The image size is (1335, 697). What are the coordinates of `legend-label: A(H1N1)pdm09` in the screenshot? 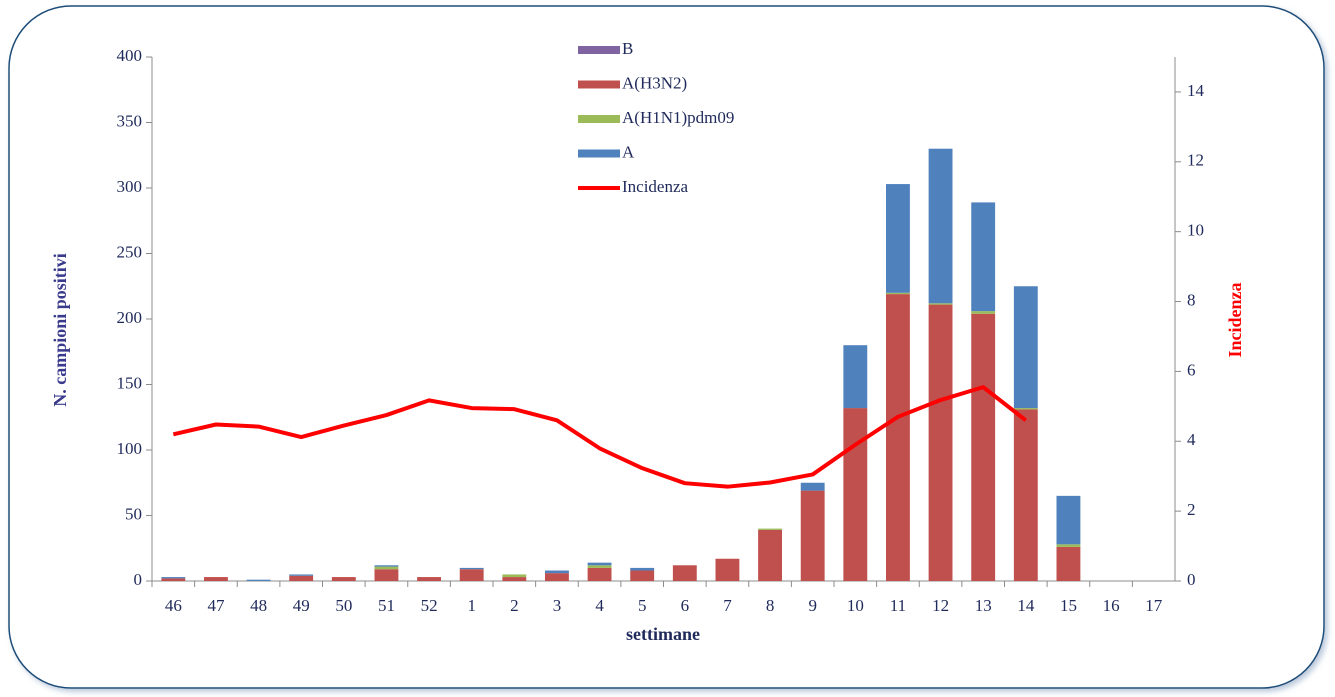 It's located at (678, 117).